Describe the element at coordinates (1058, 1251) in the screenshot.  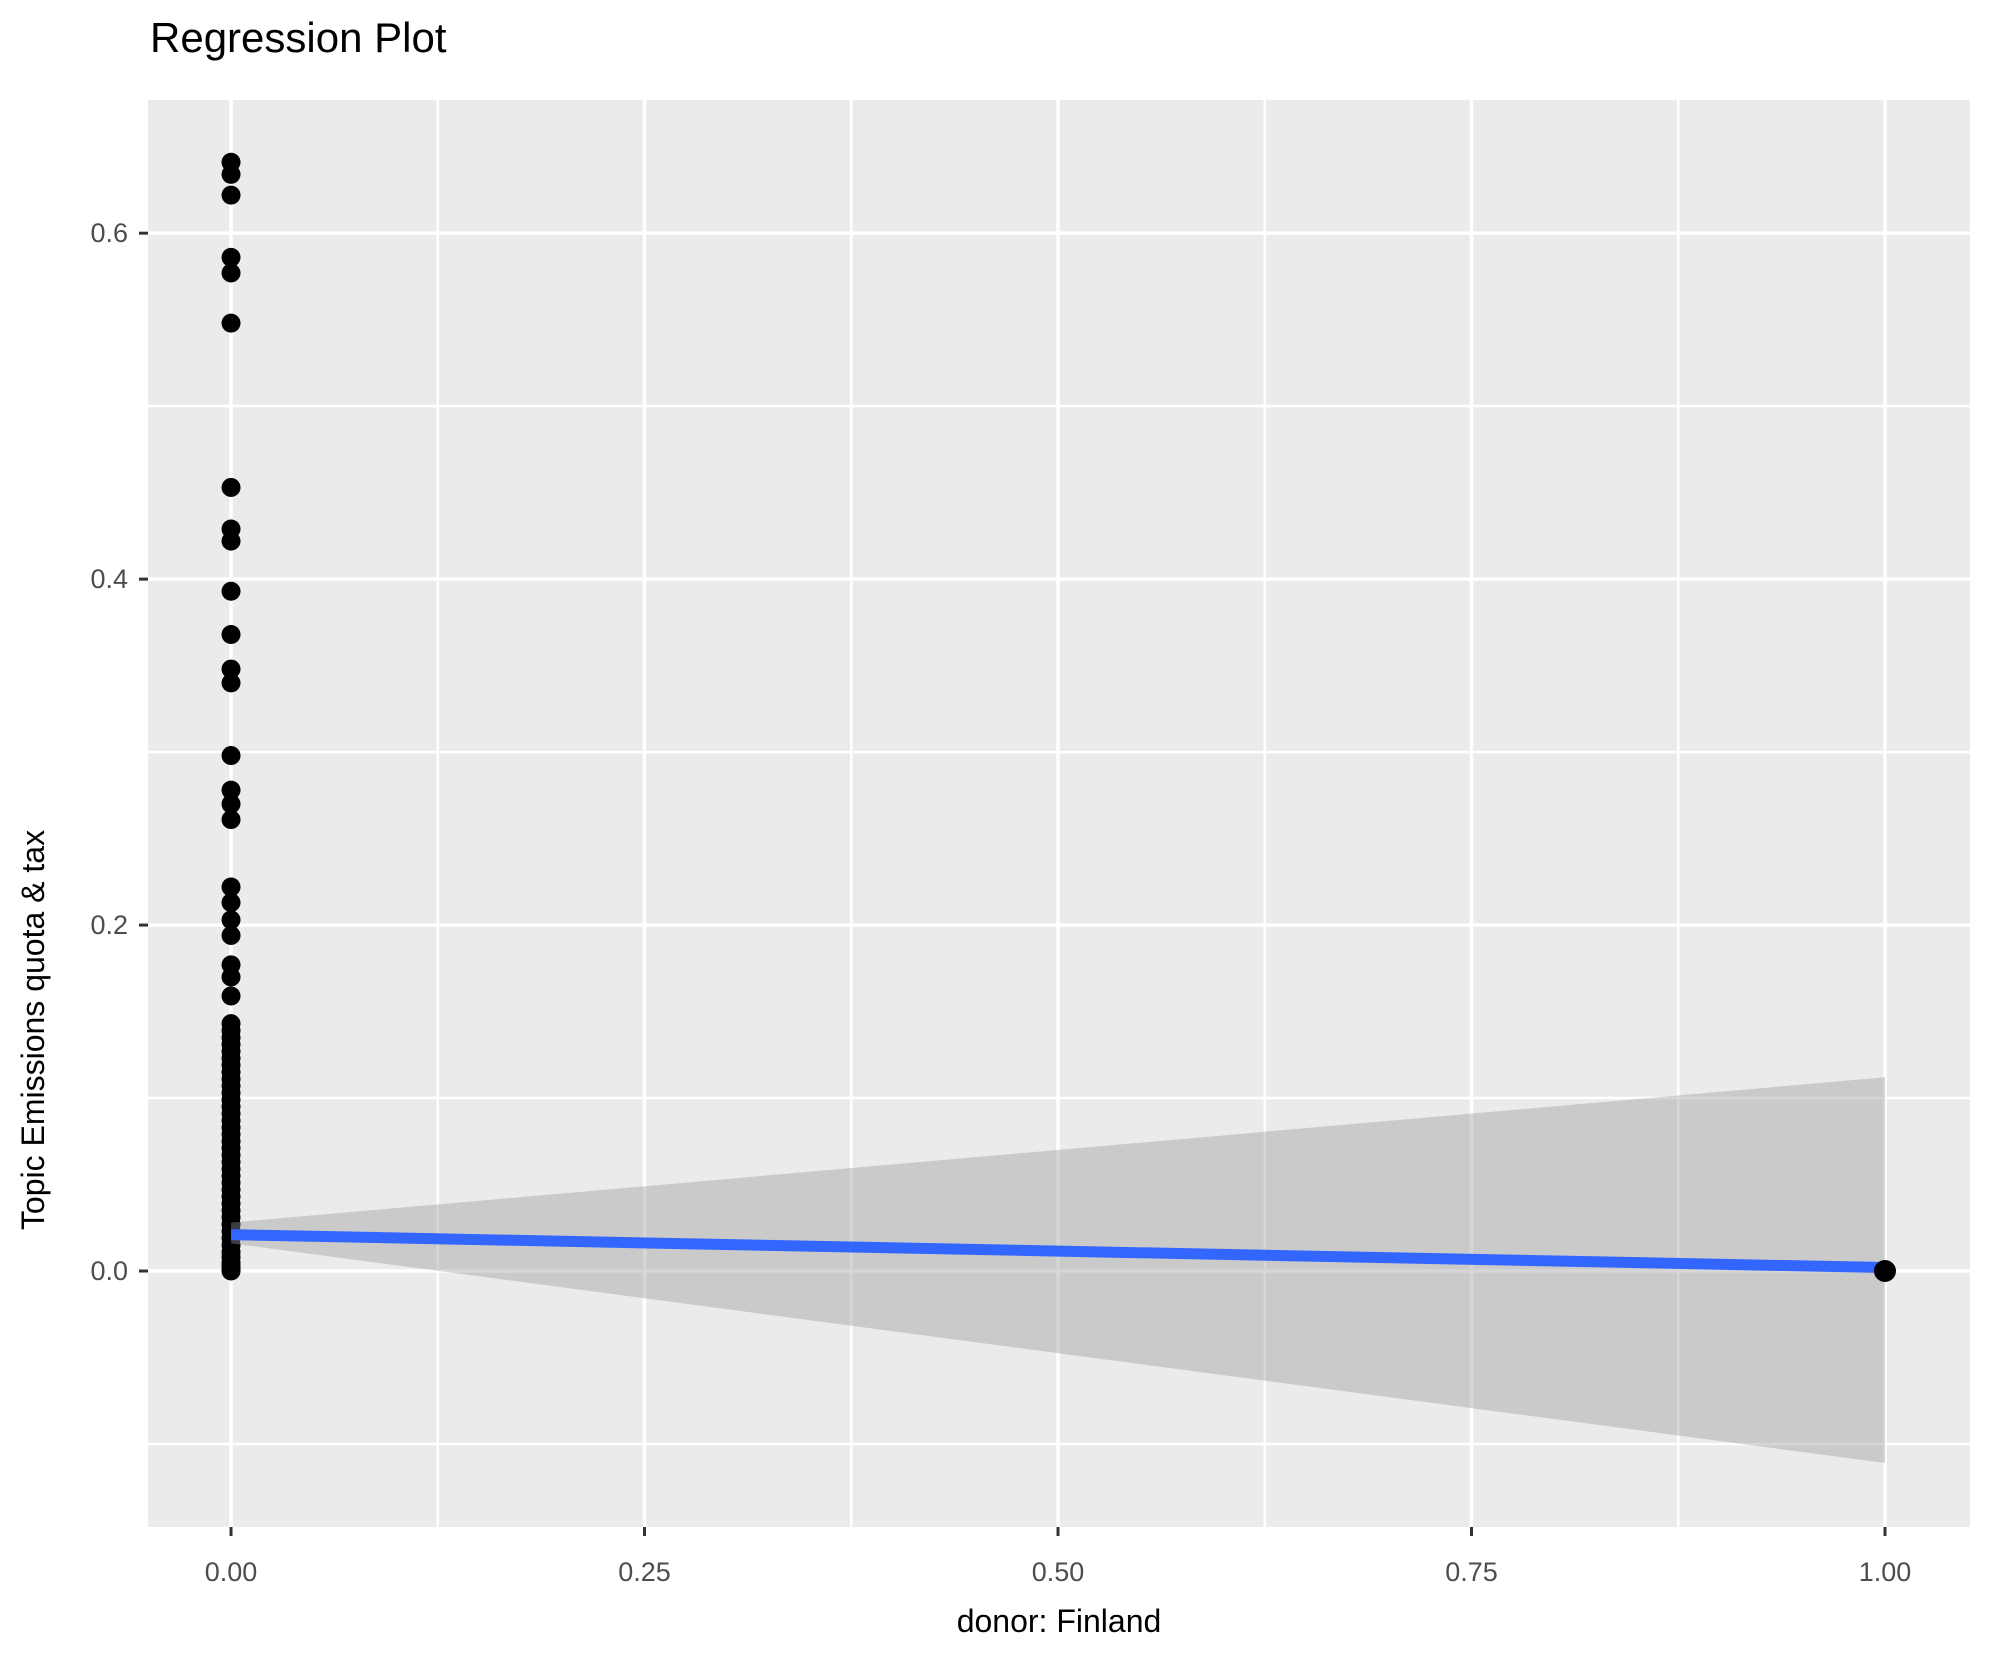
I see `regression-line` at that location.